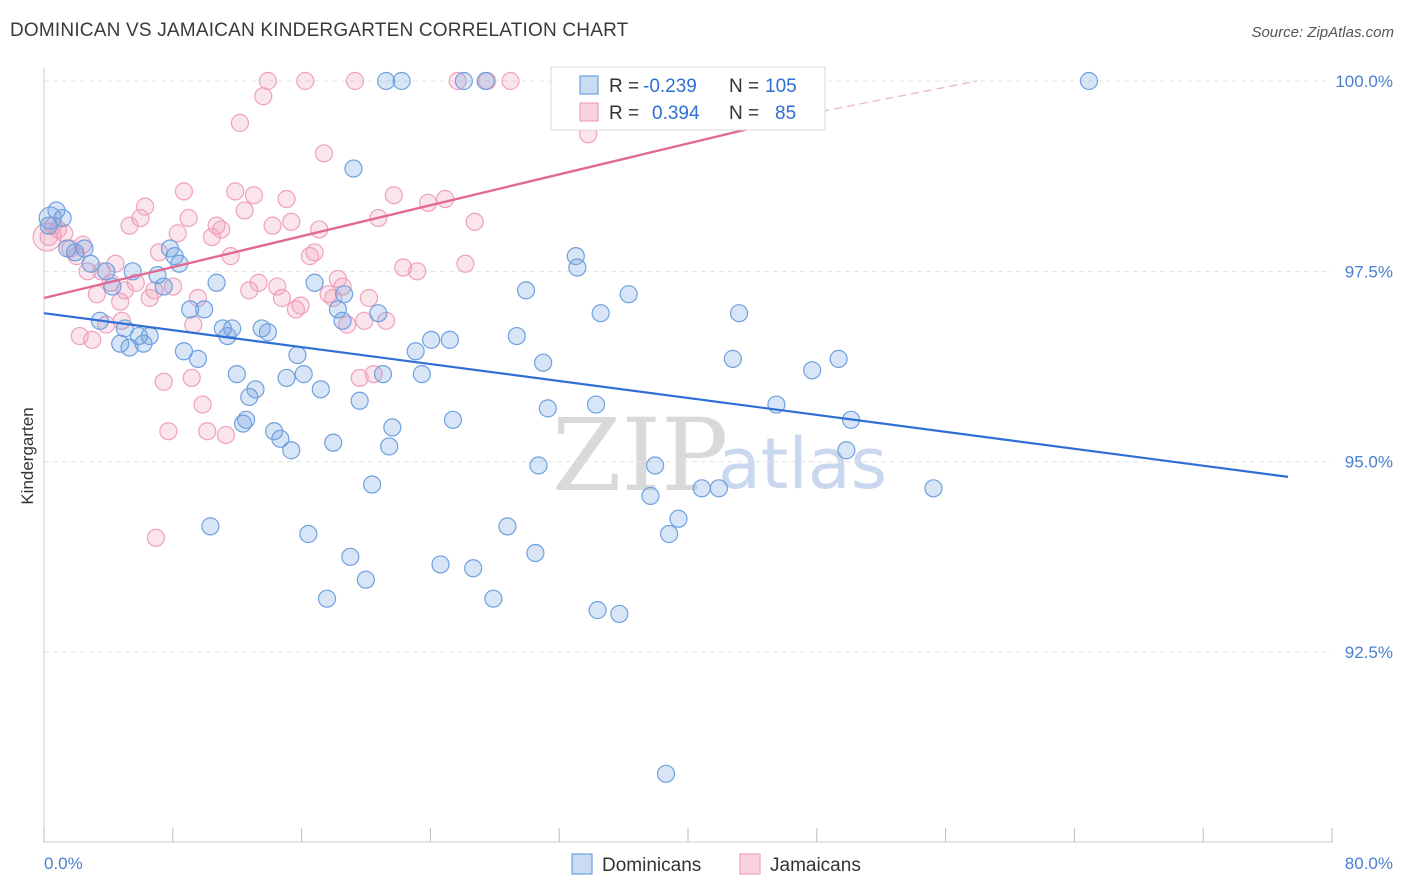 The width and height of the screenshot is (1406, 892). I want to click on legend-n-value-jamaicans: 85, so click(785, 113).